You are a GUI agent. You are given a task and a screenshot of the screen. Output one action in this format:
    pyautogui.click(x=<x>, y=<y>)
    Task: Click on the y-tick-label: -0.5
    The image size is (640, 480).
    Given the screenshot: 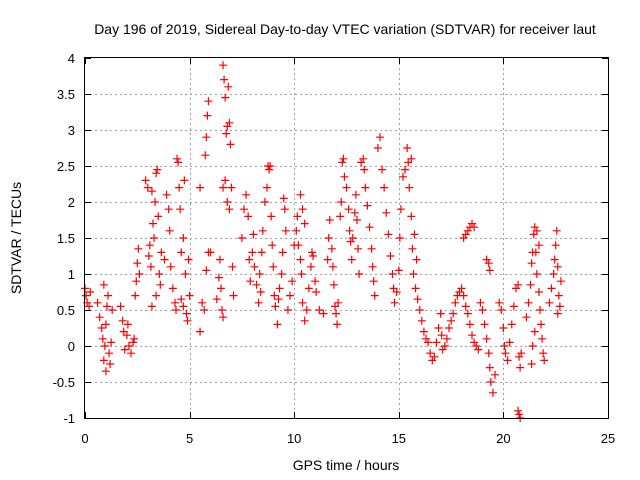 What is the action you would take?
    pyautogui.click(x=64, y=382)
    